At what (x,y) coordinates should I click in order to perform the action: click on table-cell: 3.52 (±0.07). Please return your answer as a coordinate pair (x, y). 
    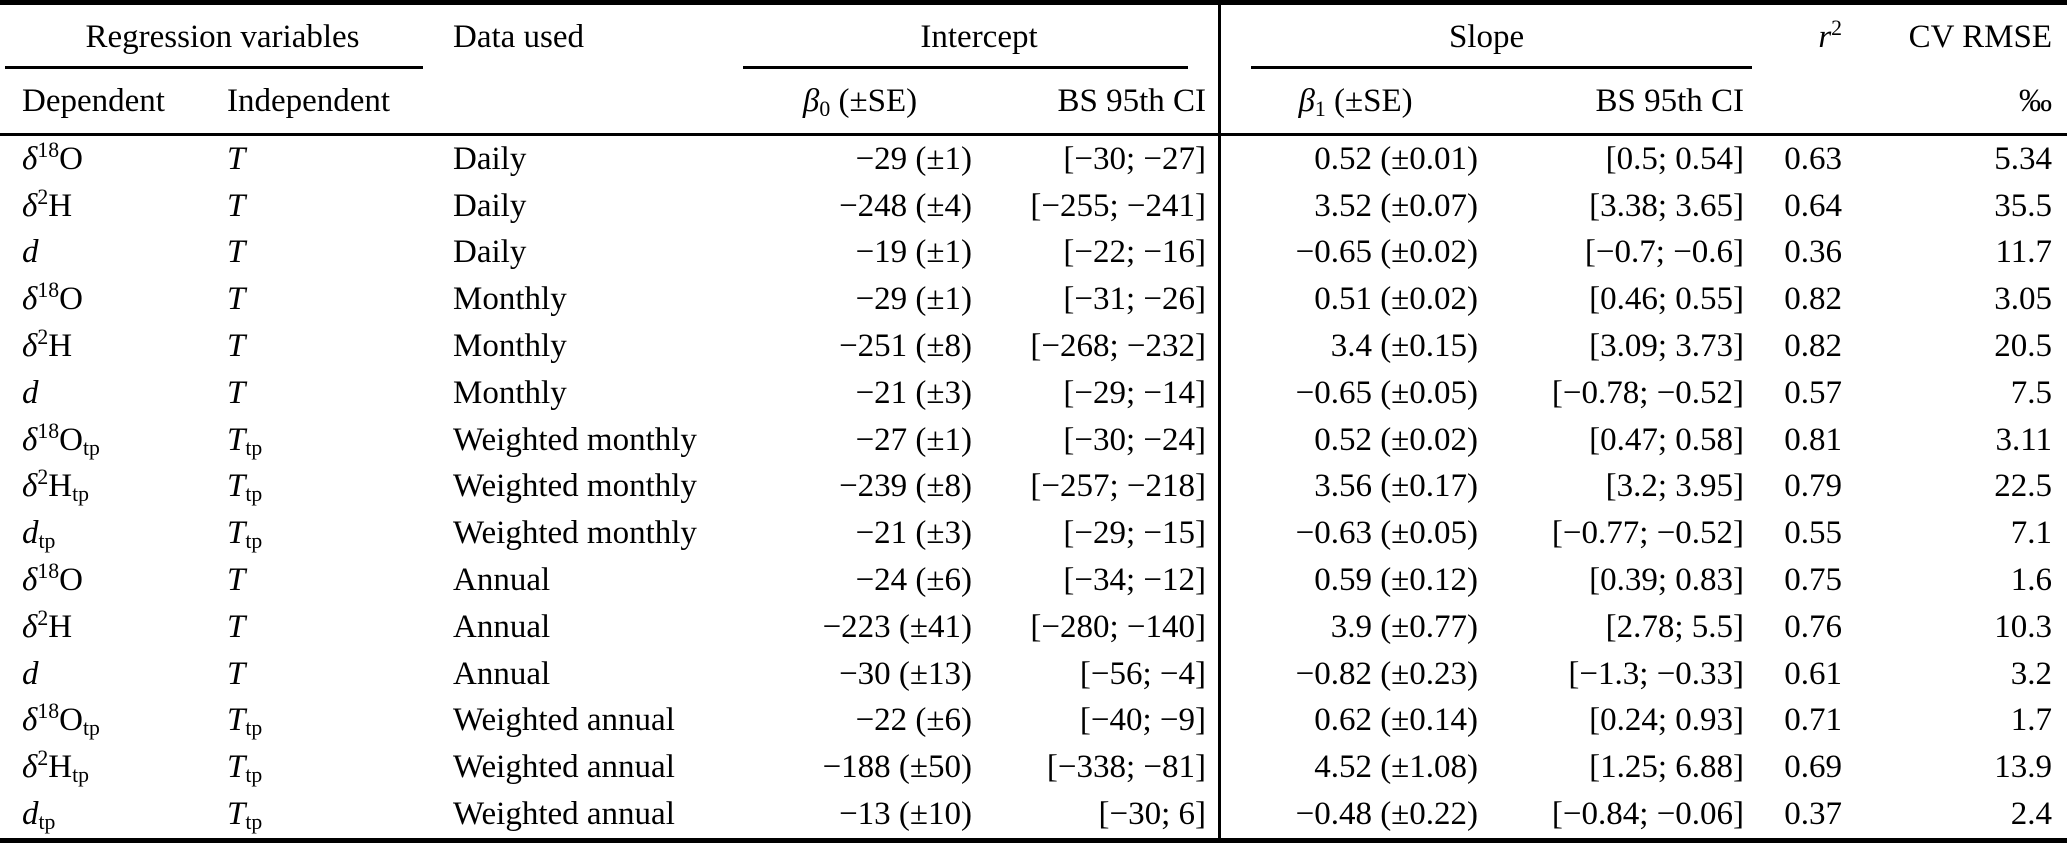
    Looking at the image, I should click on (1354, 206).